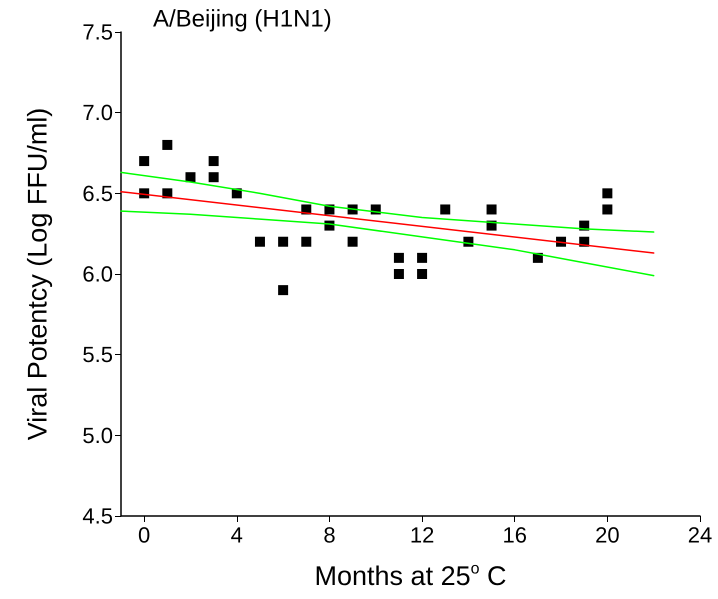 The width and height of the screenshot is (718, 599). What do you see at coordinates (37, 274) in the screenshot?
I see `y-axis-title: Viral Potentcy (Log FFU/ml)` at bounding box center [37, 274].